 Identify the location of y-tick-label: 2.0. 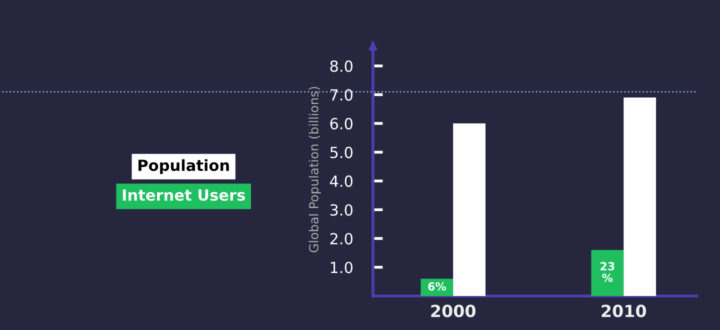
(341, 238).